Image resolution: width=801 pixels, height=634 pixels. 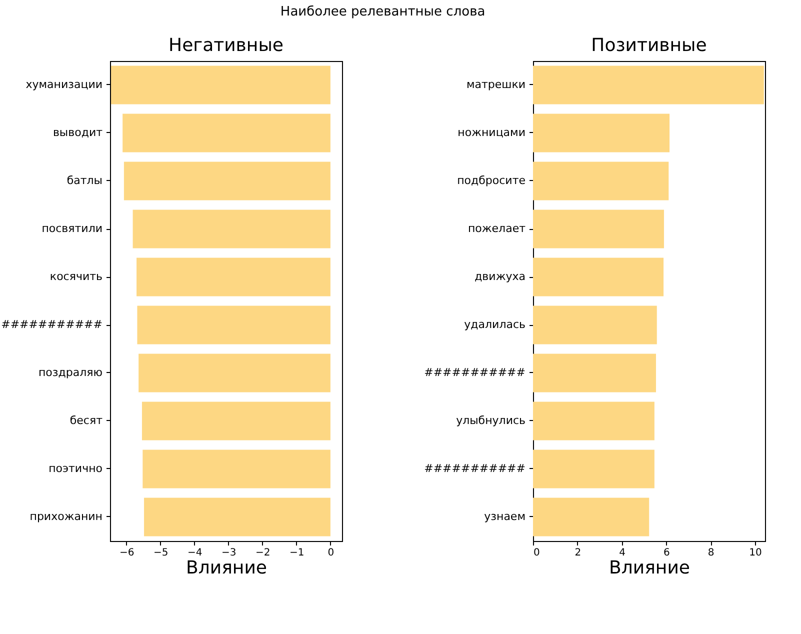 I want to click on y-tick-label: прихожанин, so click(x=66, y=516).